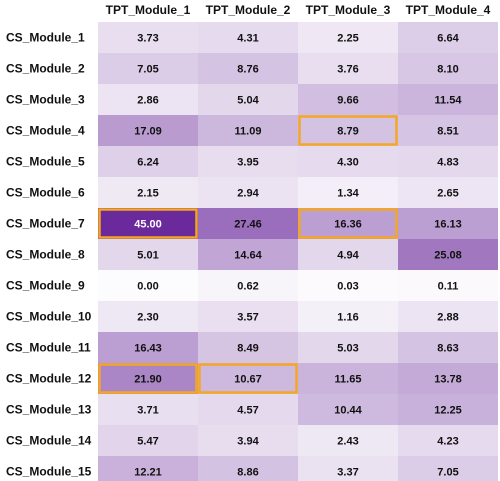 This screenshot has height=481, width=500. I want to click on cell-value-label: 16.43, so click(148, 349).